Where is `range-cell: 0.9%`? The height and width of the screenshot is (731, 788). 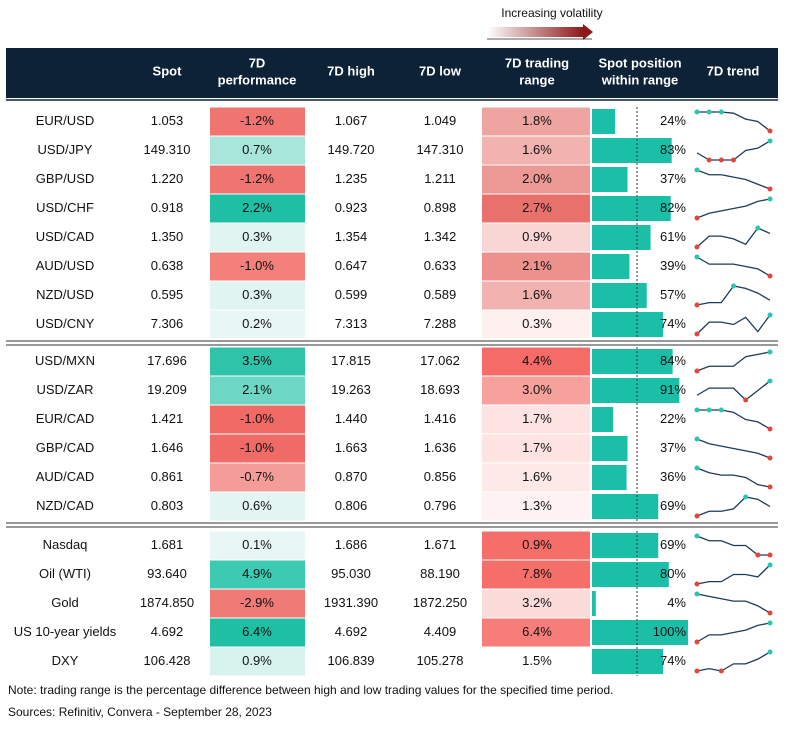 range-cell: 0.9% is located at coordinates (537, 236).